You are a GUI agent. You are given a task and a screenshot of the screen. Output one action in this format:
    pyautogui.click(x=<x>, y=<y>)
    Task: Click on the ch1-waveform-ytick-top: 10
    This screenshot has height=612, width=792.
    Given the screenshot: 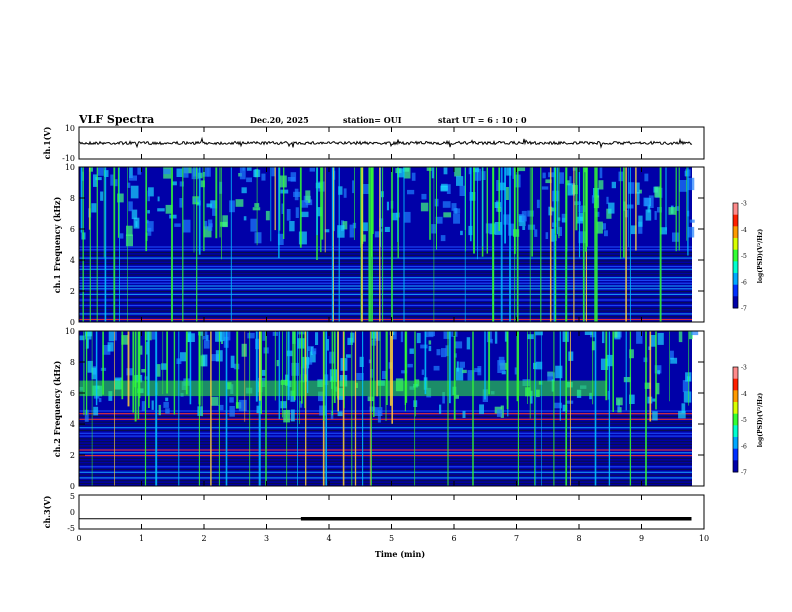 What is the action you would take?
    pyautogui.click(x=70, y=128)
    